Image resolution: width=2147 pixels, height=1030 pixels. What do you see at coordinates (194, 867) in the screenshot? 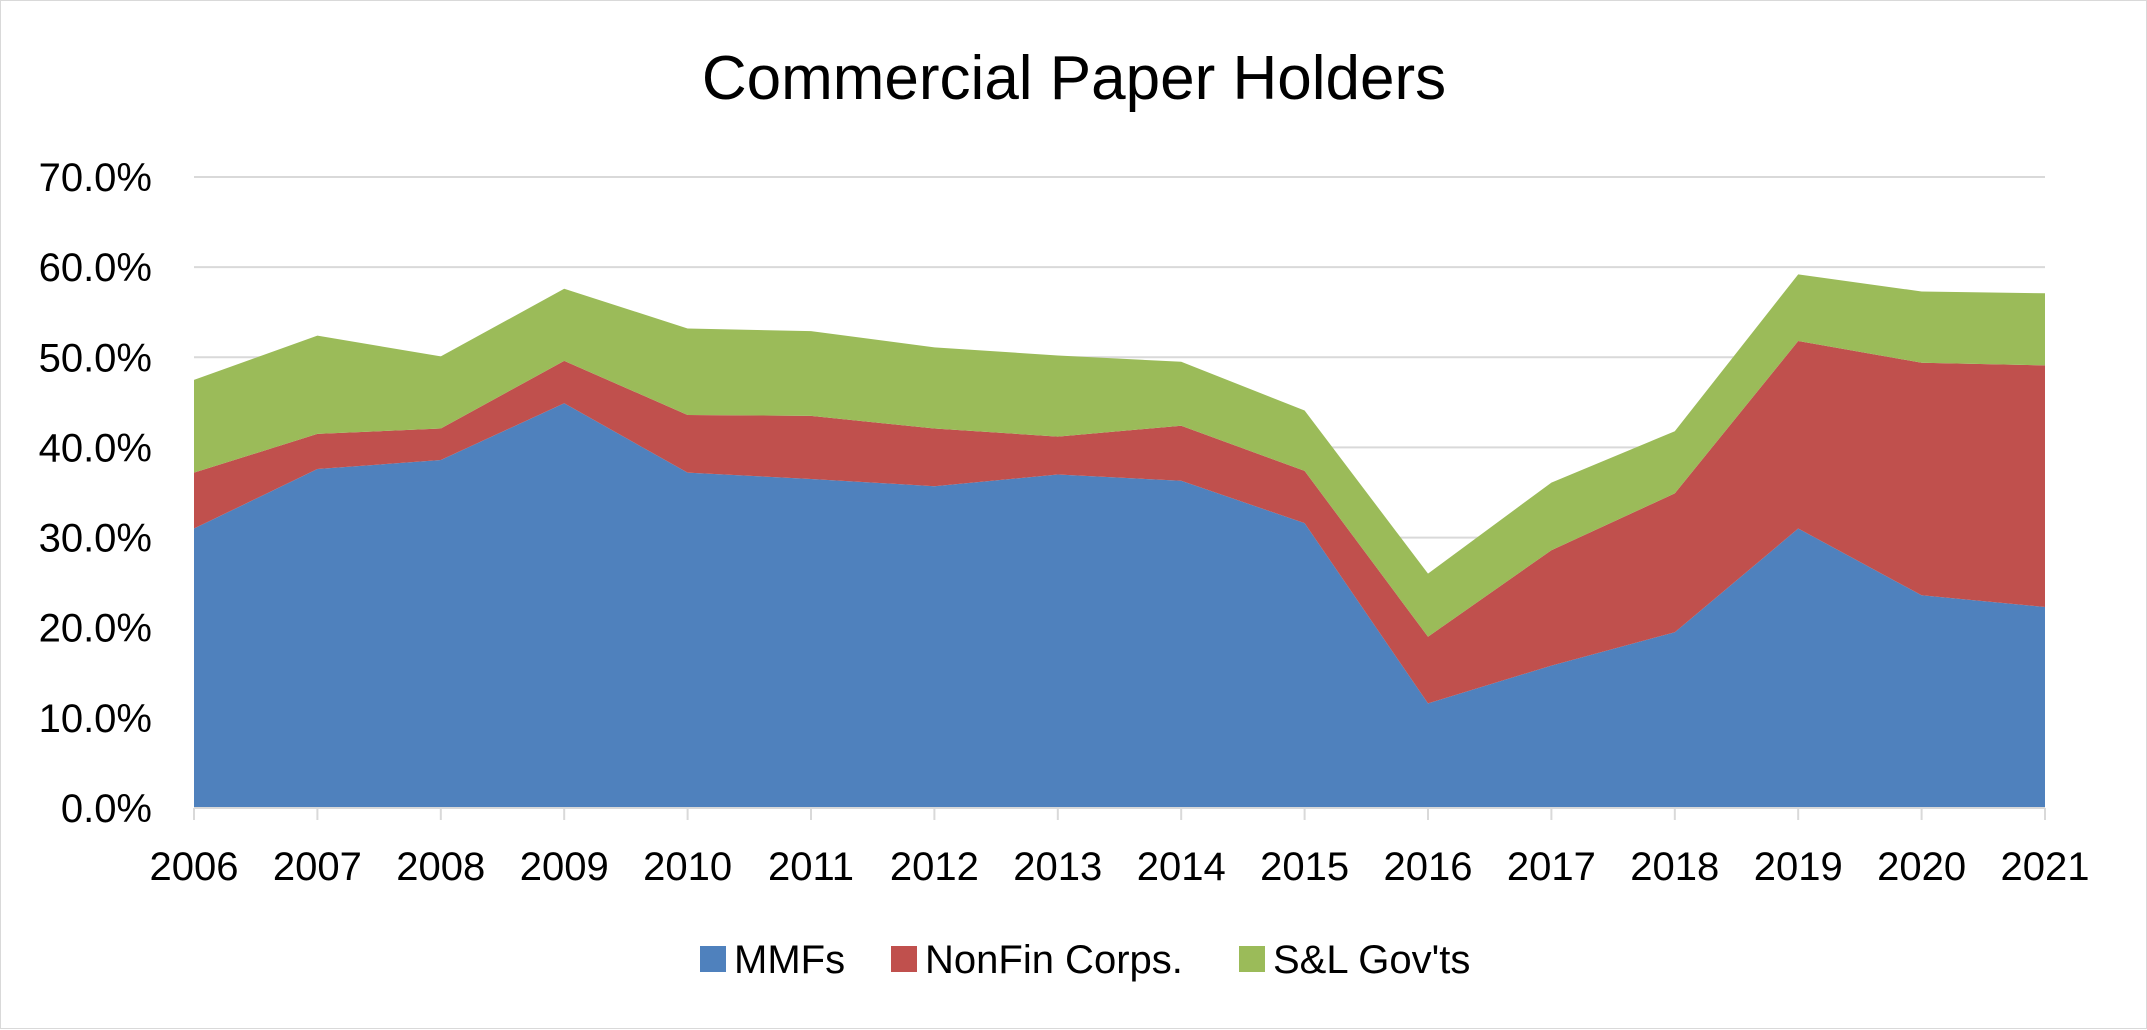
I see `x-tick-label: 2006` at bounding box center [194, 867].